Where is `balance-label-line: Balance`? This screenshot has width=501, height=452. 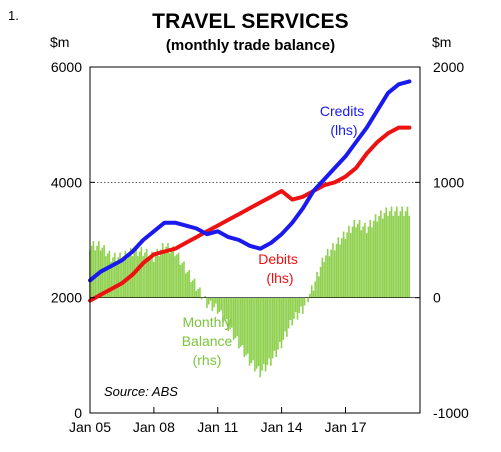
balance-label-line: Balance is located at coordinates (207, 341).